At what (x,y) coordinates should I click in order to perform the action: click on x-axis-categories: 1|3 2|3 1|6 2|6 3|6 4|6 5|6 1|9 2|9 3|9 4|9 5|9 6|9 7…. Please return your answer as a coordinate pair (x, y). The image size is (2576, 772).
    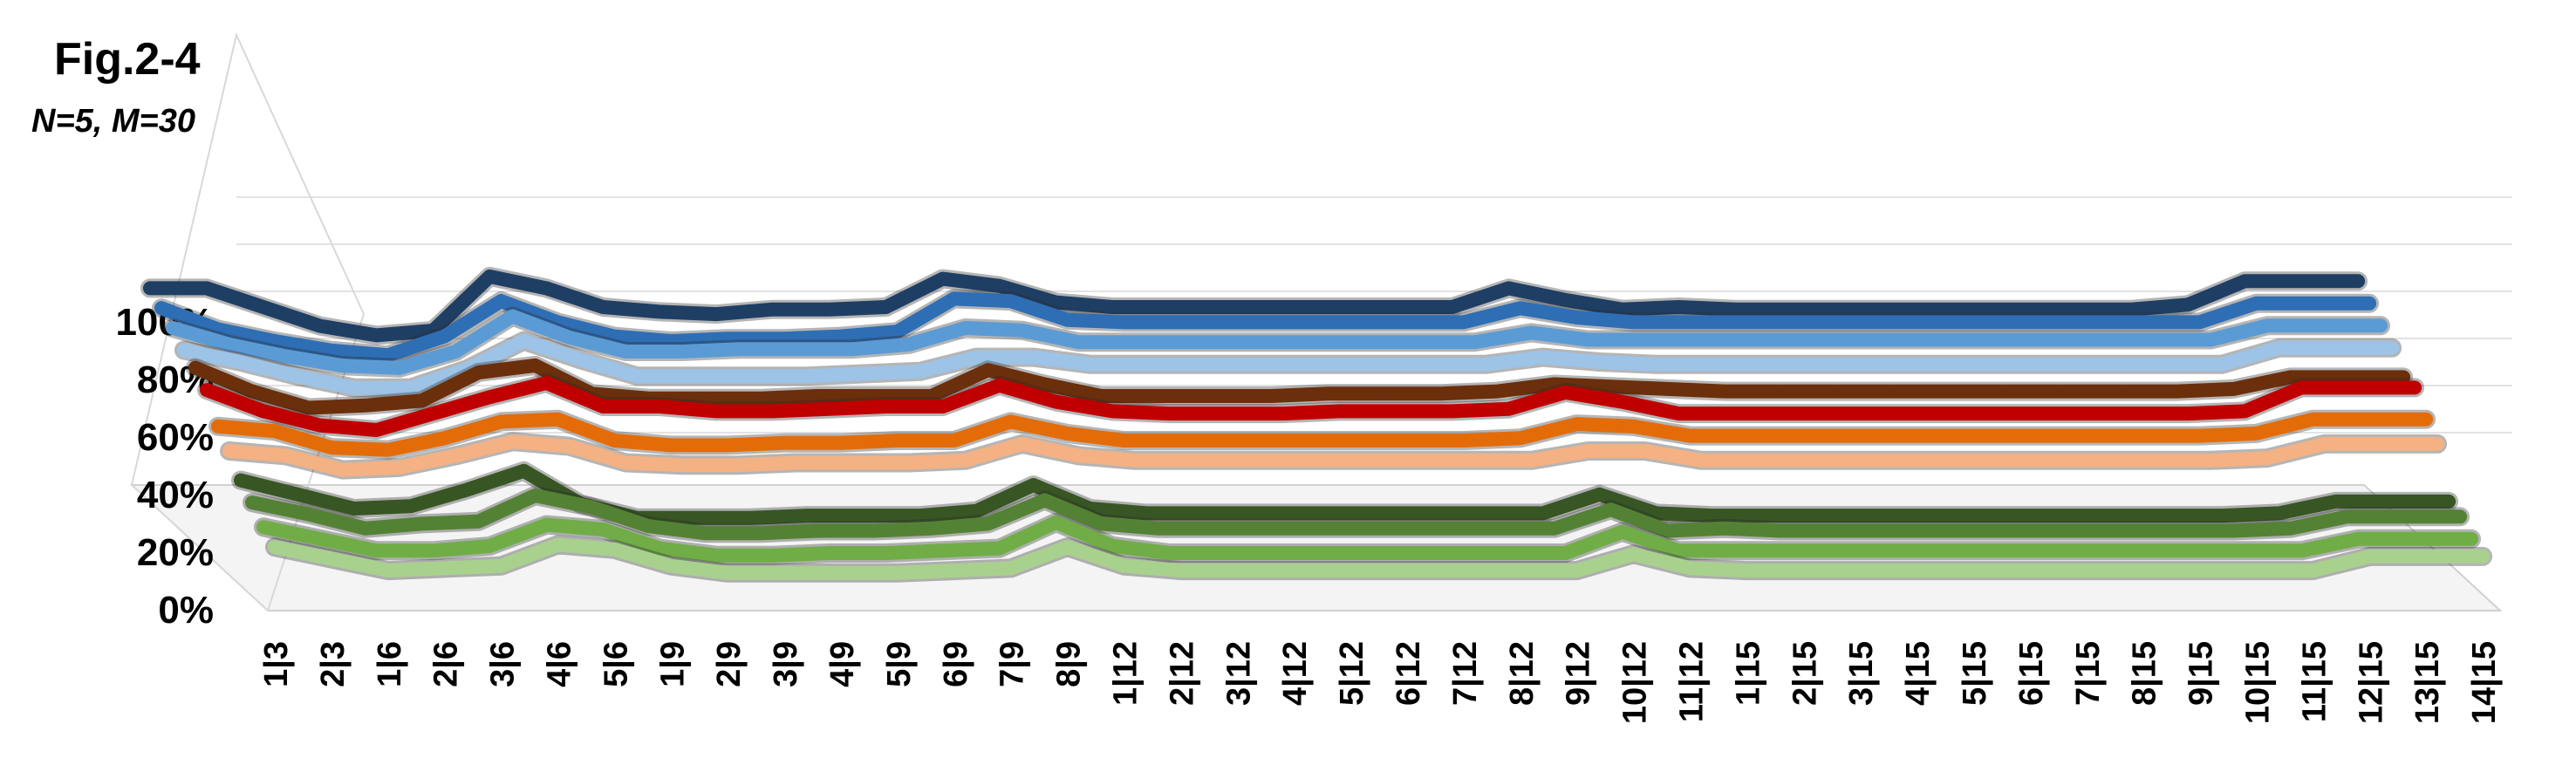
    Looking at the image, I should click on (1380, 682).